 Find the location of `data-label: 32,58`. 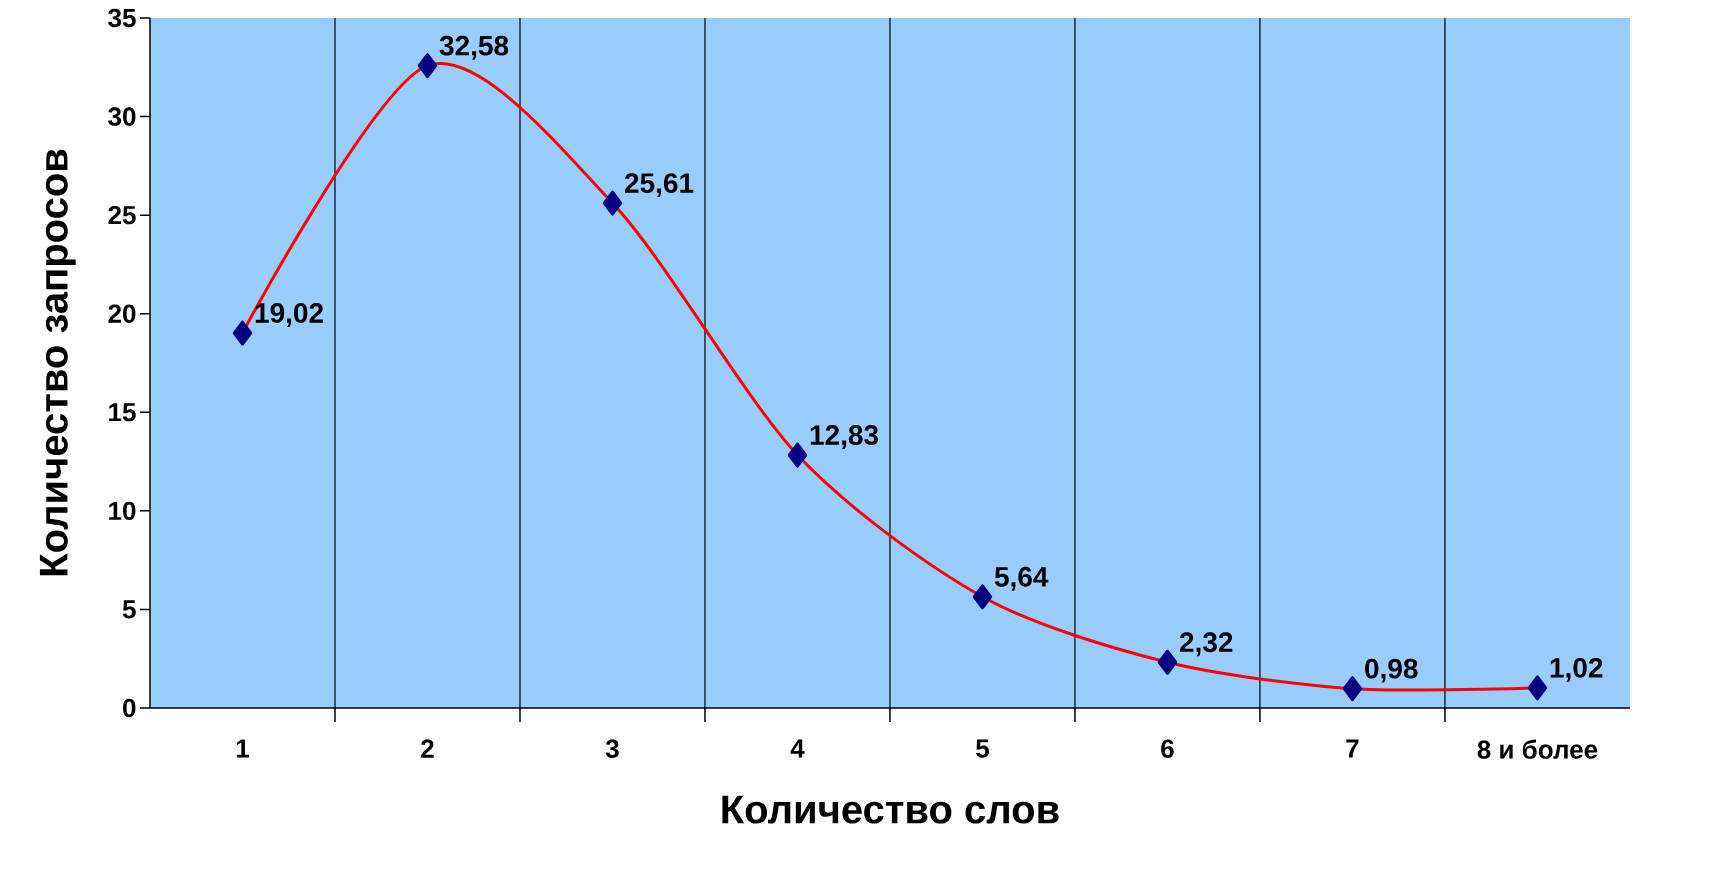

data-label: 32,58 is located at coordinates (474, 47).